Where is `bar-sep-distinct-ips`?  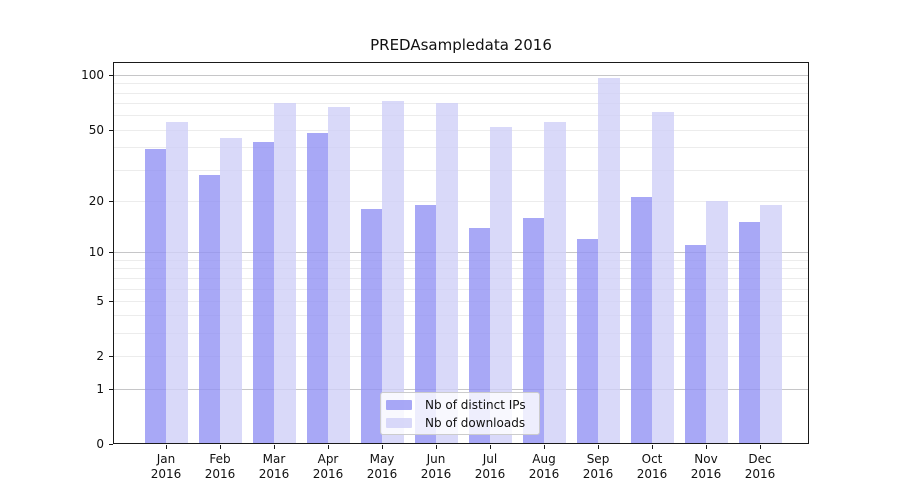 bar-sep-distinct-ips is located at coordinates (587, 341).